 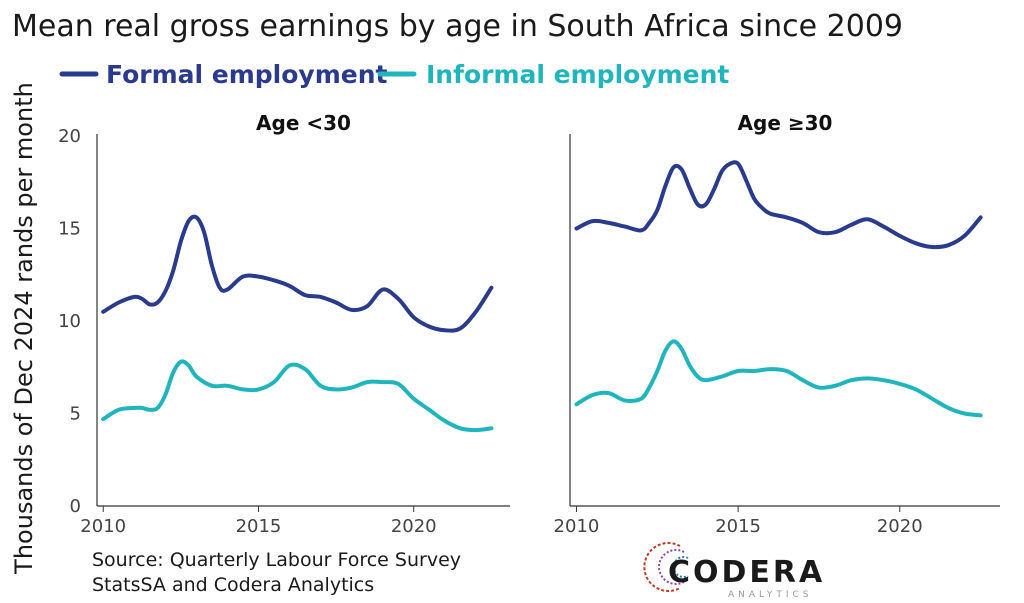 What do you see at coordinates (247, 74) in the screenshot?
I see `legend-label-formal: Formal employment` at bounding box center [247, 74].